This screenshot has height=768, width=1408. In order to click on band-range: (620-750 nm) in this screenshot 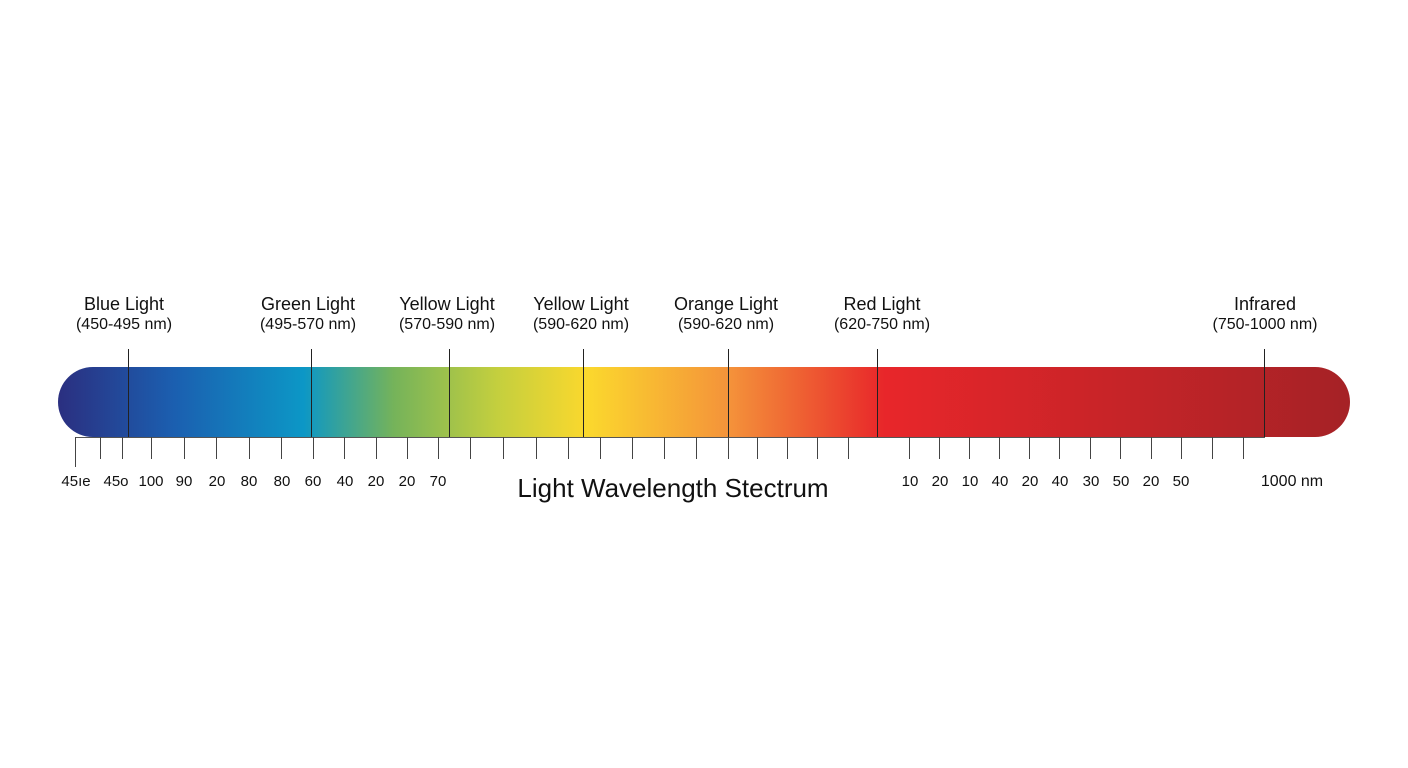, I will do `click(882, 324)`.